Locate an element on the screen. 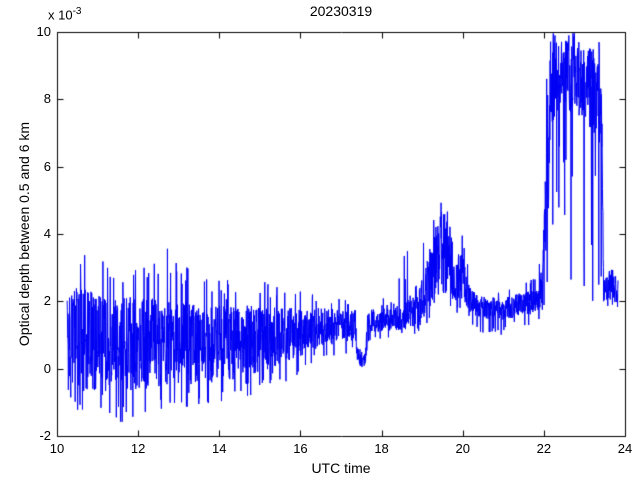 This screenshot has height=480, width=640. y-tick-label: -2 is located at coordinates (45, 435).